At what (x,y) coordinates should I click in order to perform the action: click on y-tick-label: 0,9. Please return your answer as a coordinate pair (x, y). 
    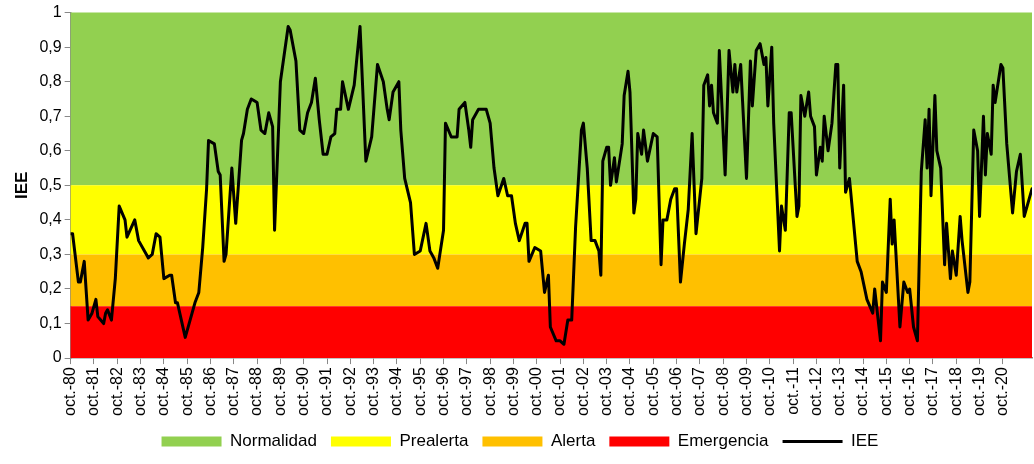
    Looking at the image, I should click on (50, 46).